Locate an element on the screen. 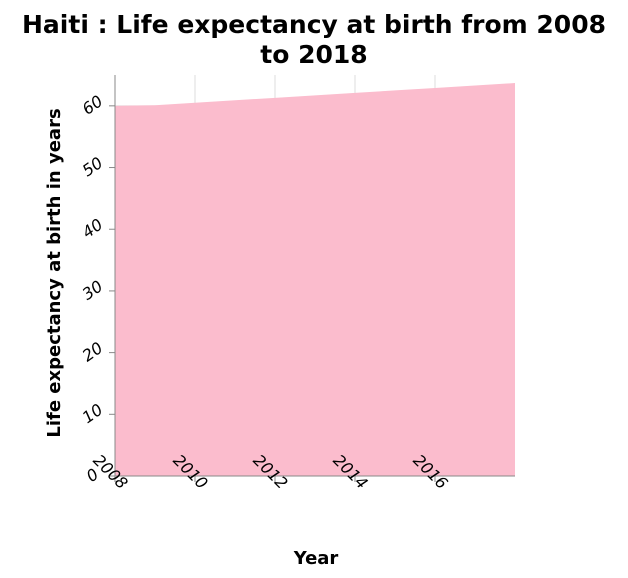  y-tick-label: 30 is located at coordinates (93, 289).